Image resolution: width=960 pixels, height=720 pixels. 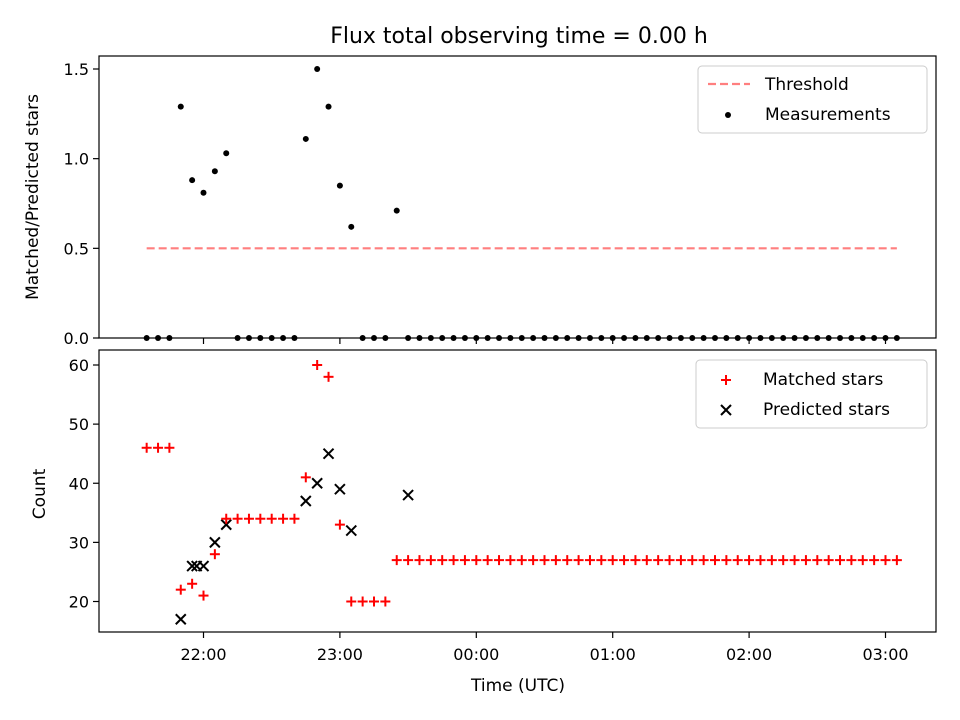 What do you see at coordinates (728, 115) in the screenshot?
I see `measurements-legend-swatch` at bounding box center [728, 115].